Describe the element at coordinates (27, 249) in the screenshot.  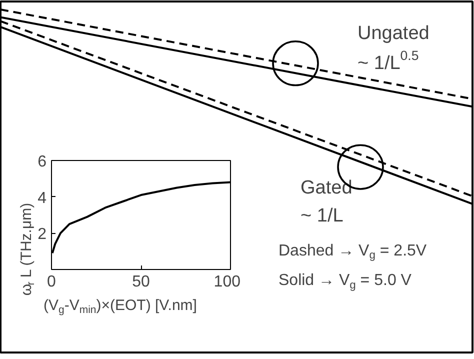
I see `text: ωr L (THz.μm)` at that location.